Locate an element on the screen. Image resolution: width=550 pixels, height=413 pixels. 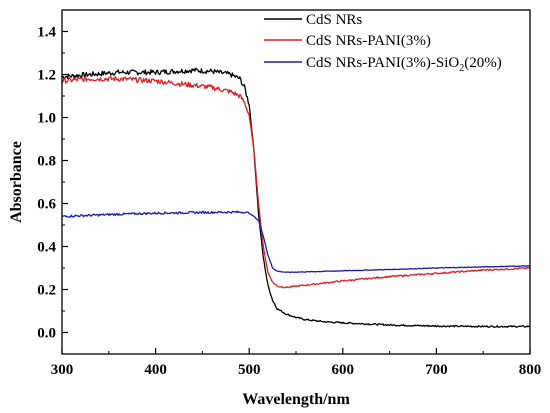
legend-label-part-suffix: (20%) is located at coordinates (483, 63).